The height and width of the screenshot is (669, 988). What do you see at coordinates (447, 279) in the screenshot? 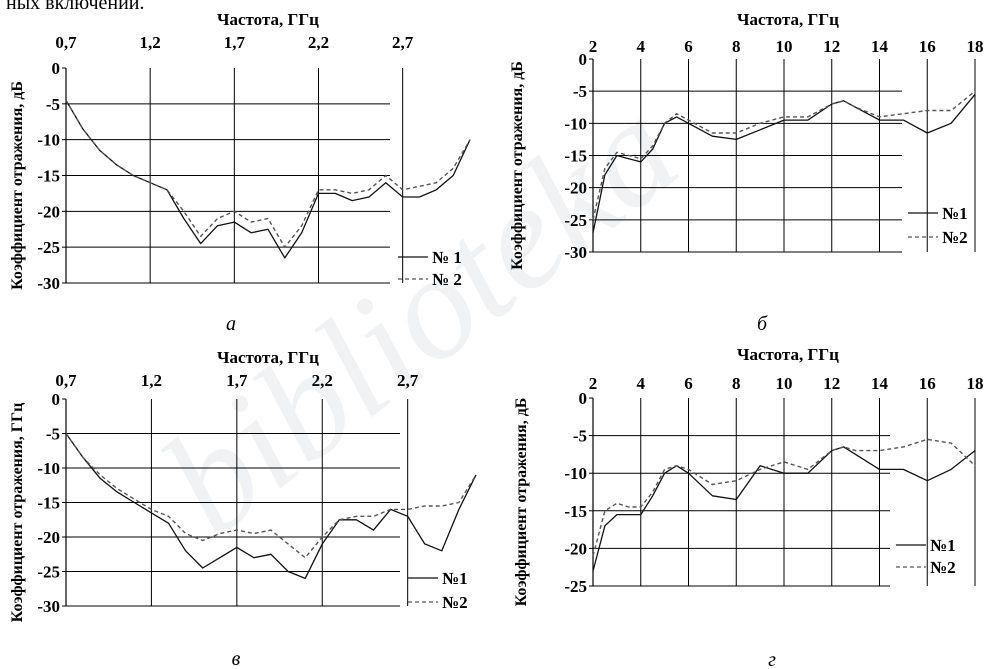
I see `legend-label: № 2` at bounding box center [447, 279].